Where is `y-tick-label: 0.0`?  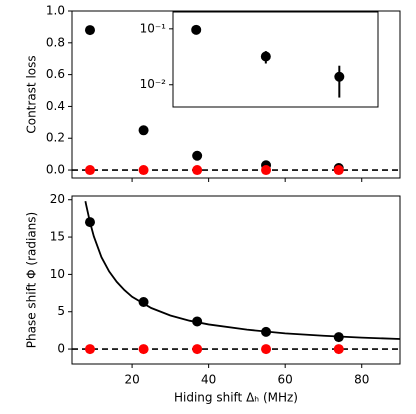
y-tick-label: 0.0 is located at coordinates (55, 170).